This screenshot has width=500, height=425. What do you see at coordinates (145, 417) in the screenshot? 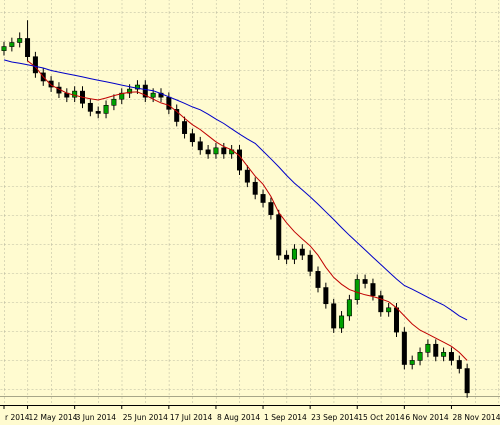
I see `x-tick-label: 25 Jun 2014` at bounding box center [145, 417].